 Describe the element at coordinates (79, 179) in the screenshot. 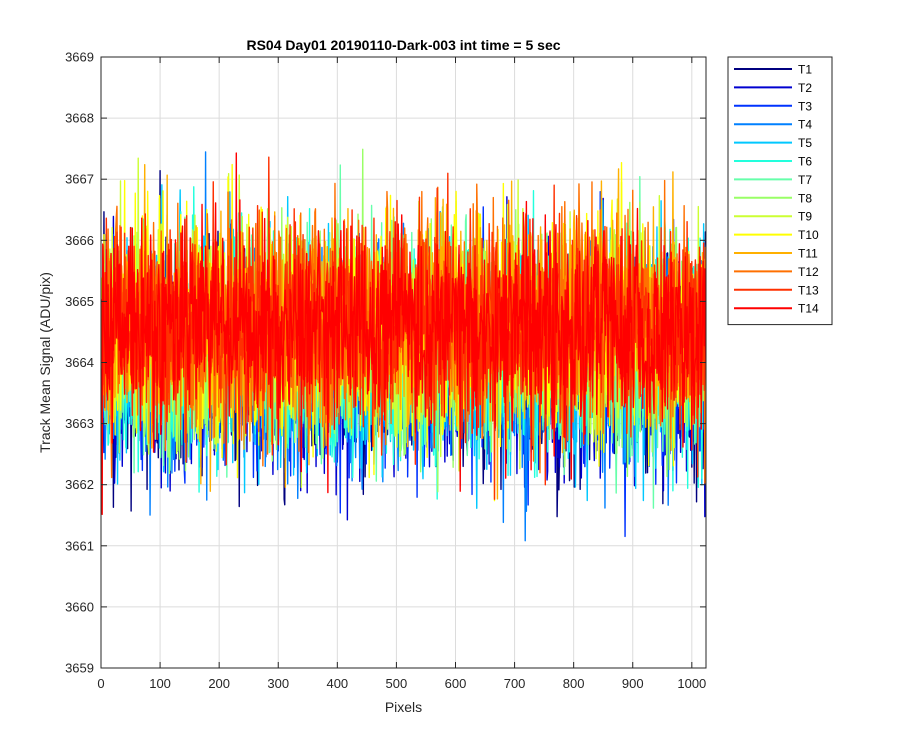

I see `y-tick-label: 3667` at that location.